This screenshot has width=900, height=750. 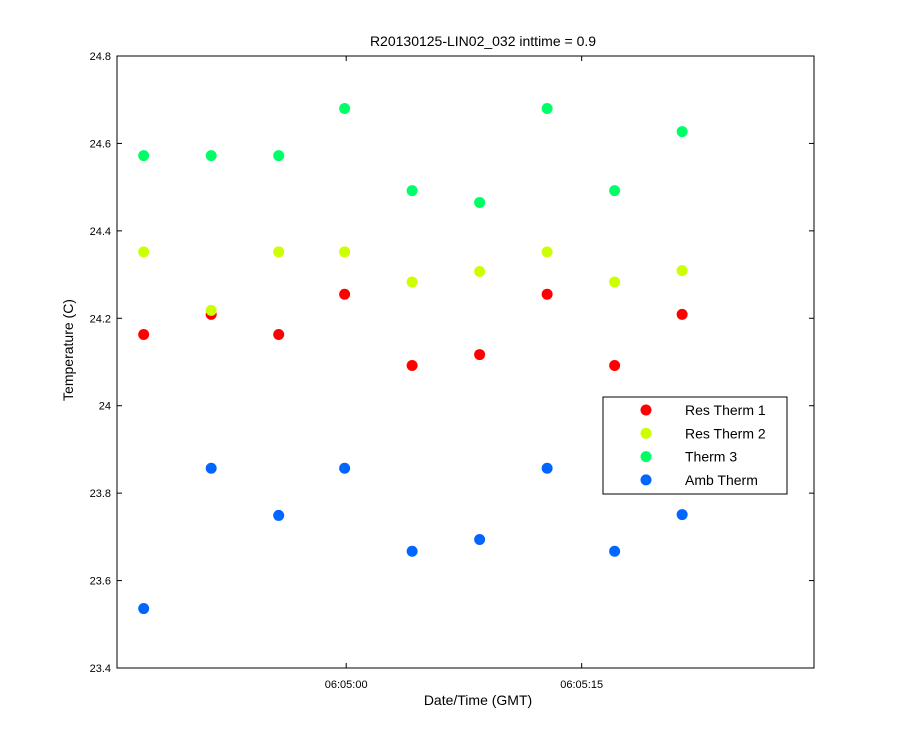 I want to click on y-axis-title: Temperature (C), so click(x=68, y=350).